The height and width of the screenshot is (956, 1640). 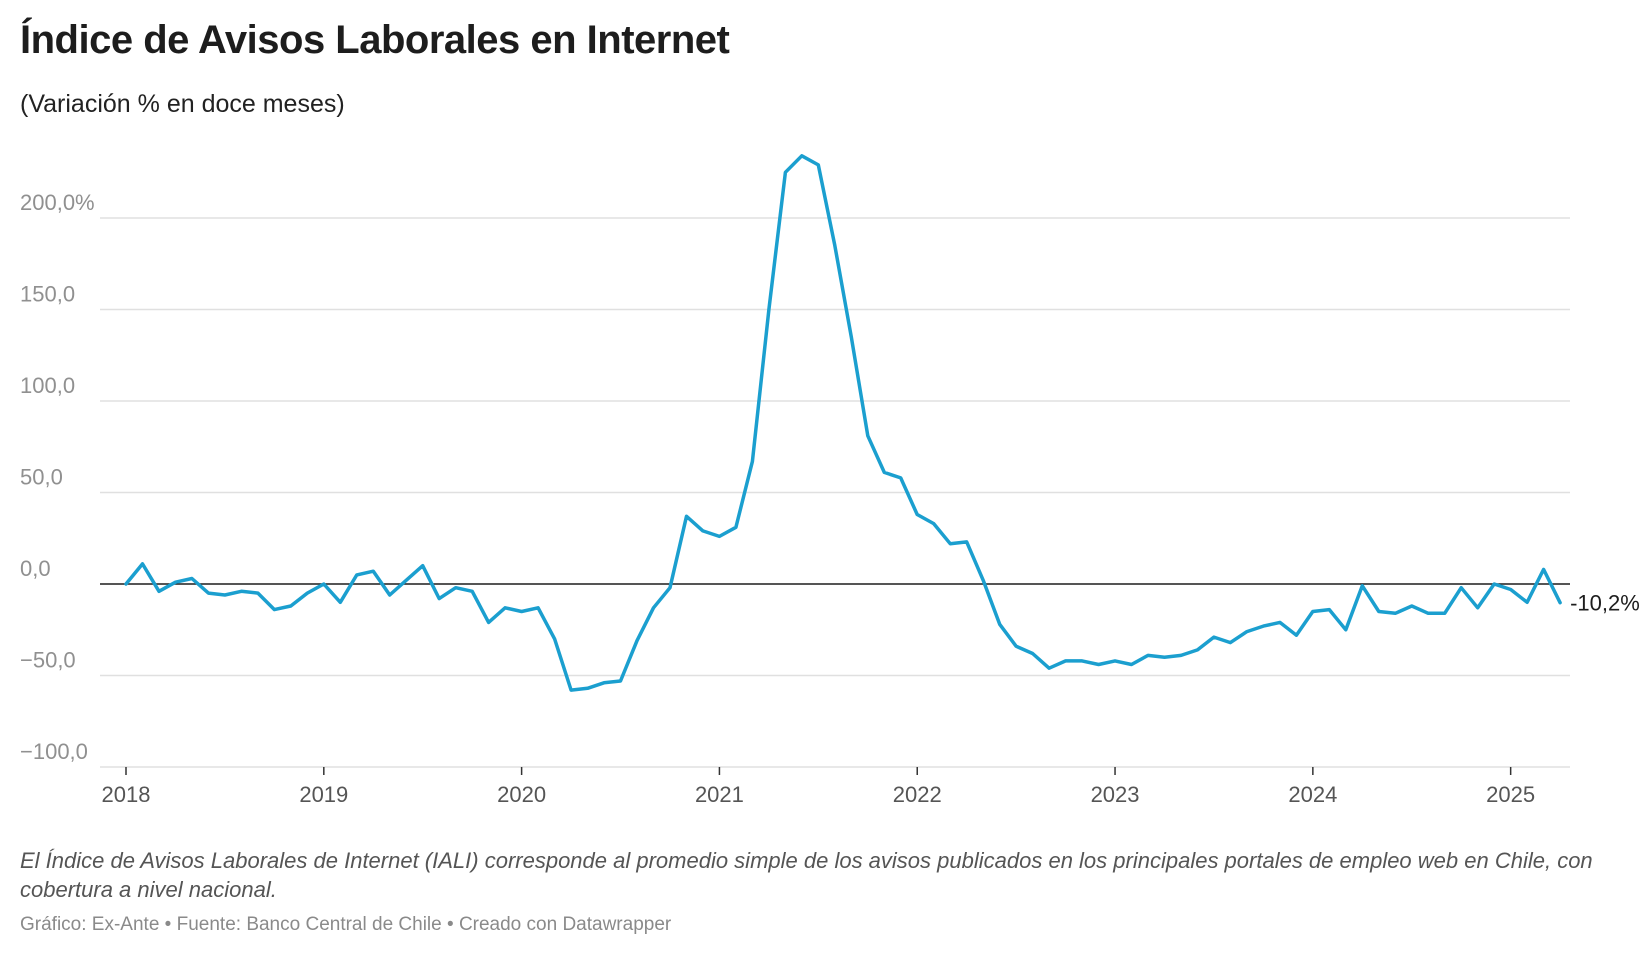 I want to click on x-tick-label: 2019, so click(x=323, y=794).